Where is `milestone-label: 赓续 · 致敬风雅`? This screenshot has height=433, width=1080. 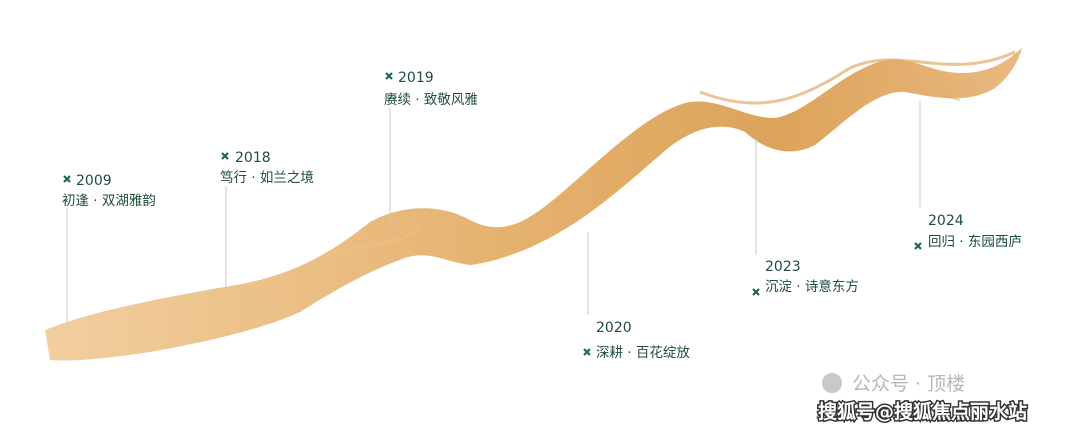
milestone-label: 赓续 · 致敬风雅 is located at coordinates (431, 100).